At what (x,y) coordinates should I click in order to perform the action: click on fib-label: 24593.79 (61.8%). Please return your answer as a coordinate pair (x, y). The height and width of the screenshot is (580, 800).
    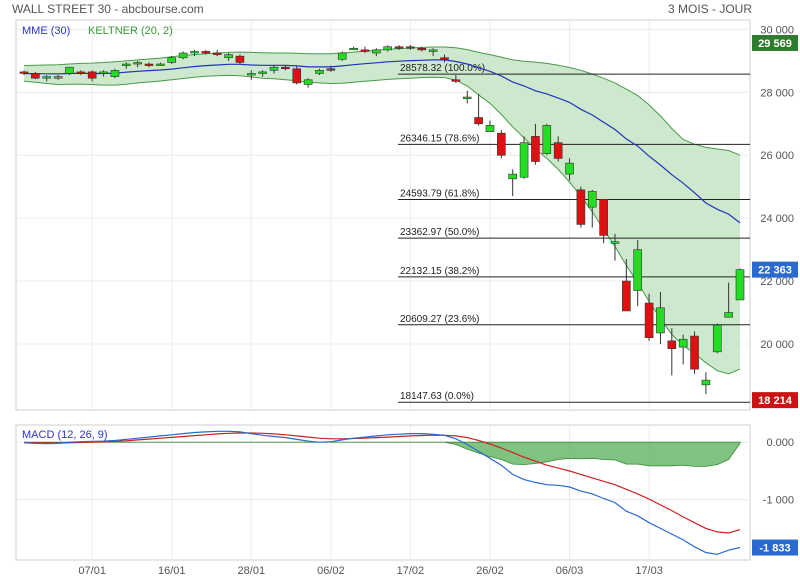
    Looking at the image, I should click on (440, 193).